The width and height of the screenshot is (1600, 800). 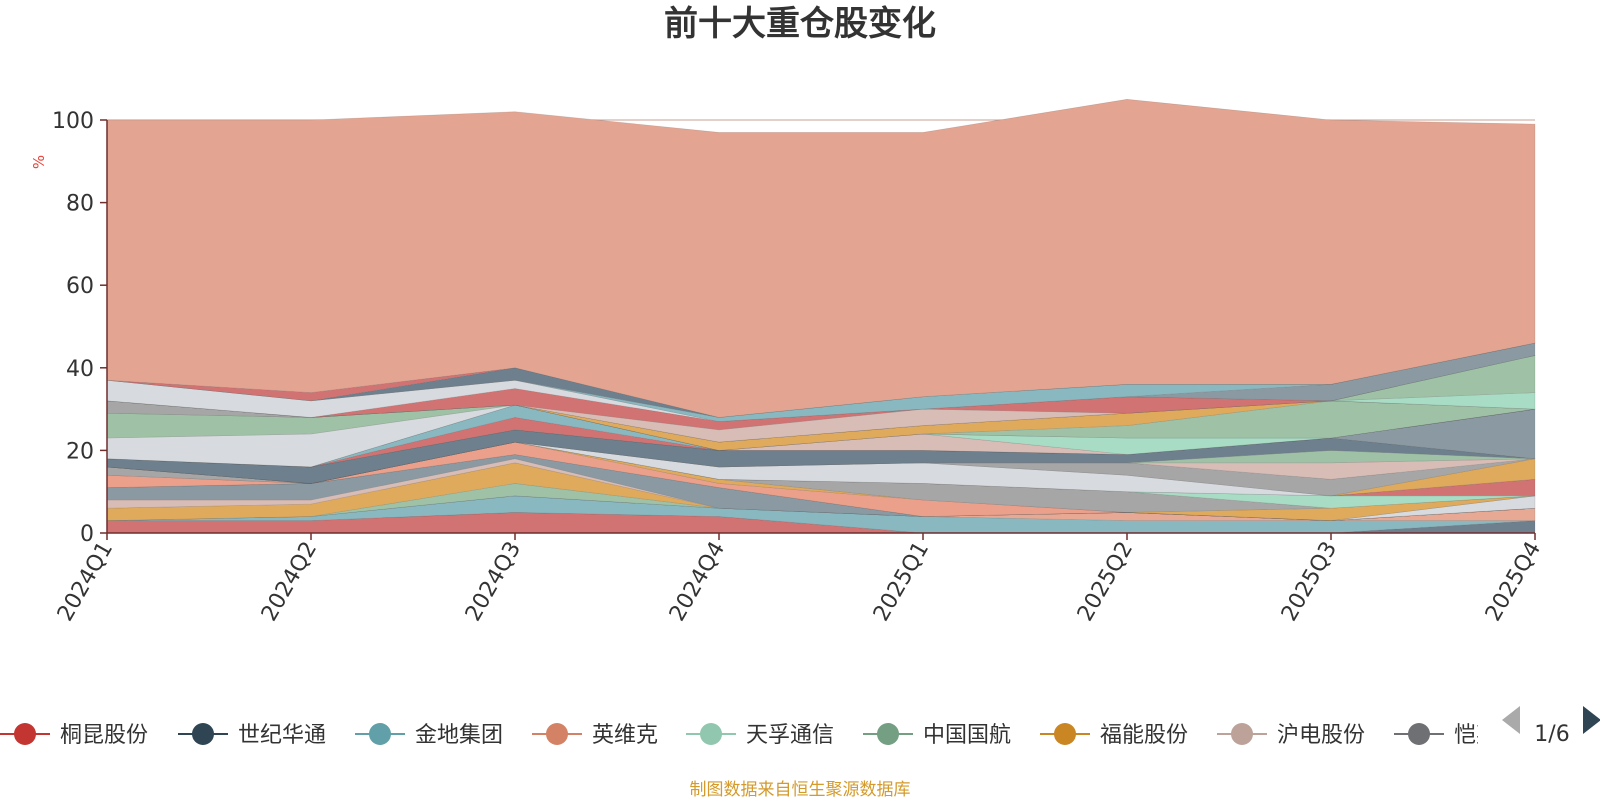 I want to click on legend-label: 沪电股份, so click(x=1321, y=735).